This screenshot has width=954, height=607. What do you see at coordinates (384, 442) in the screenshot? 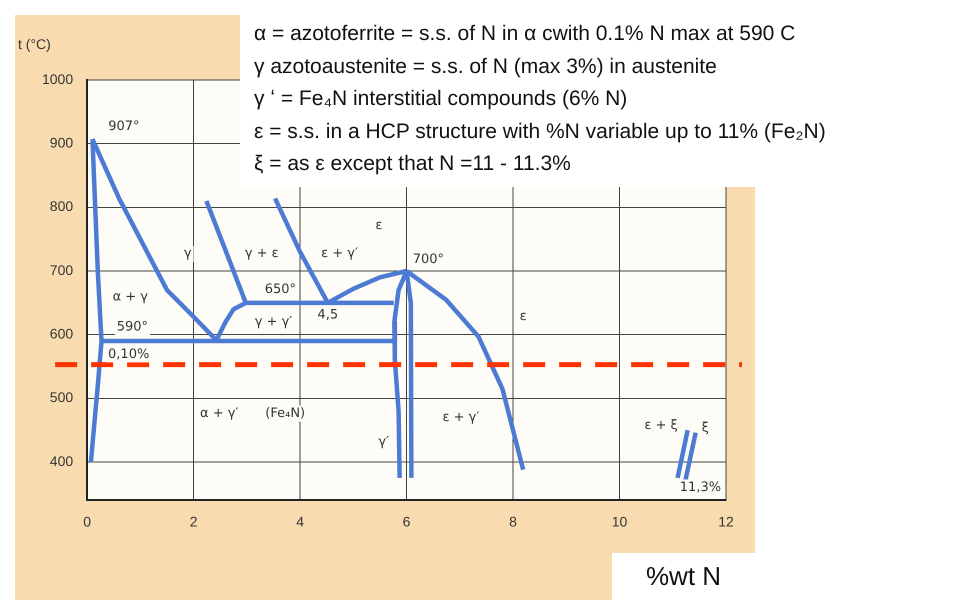
I see `annotation: γ′` at bounding box center [384, 442].